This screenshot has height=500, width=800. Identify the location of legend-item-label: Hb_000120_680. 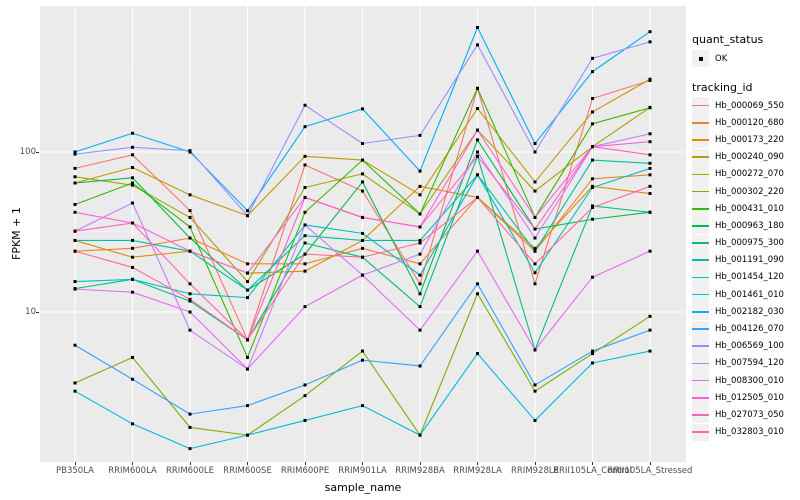
(749, 122).